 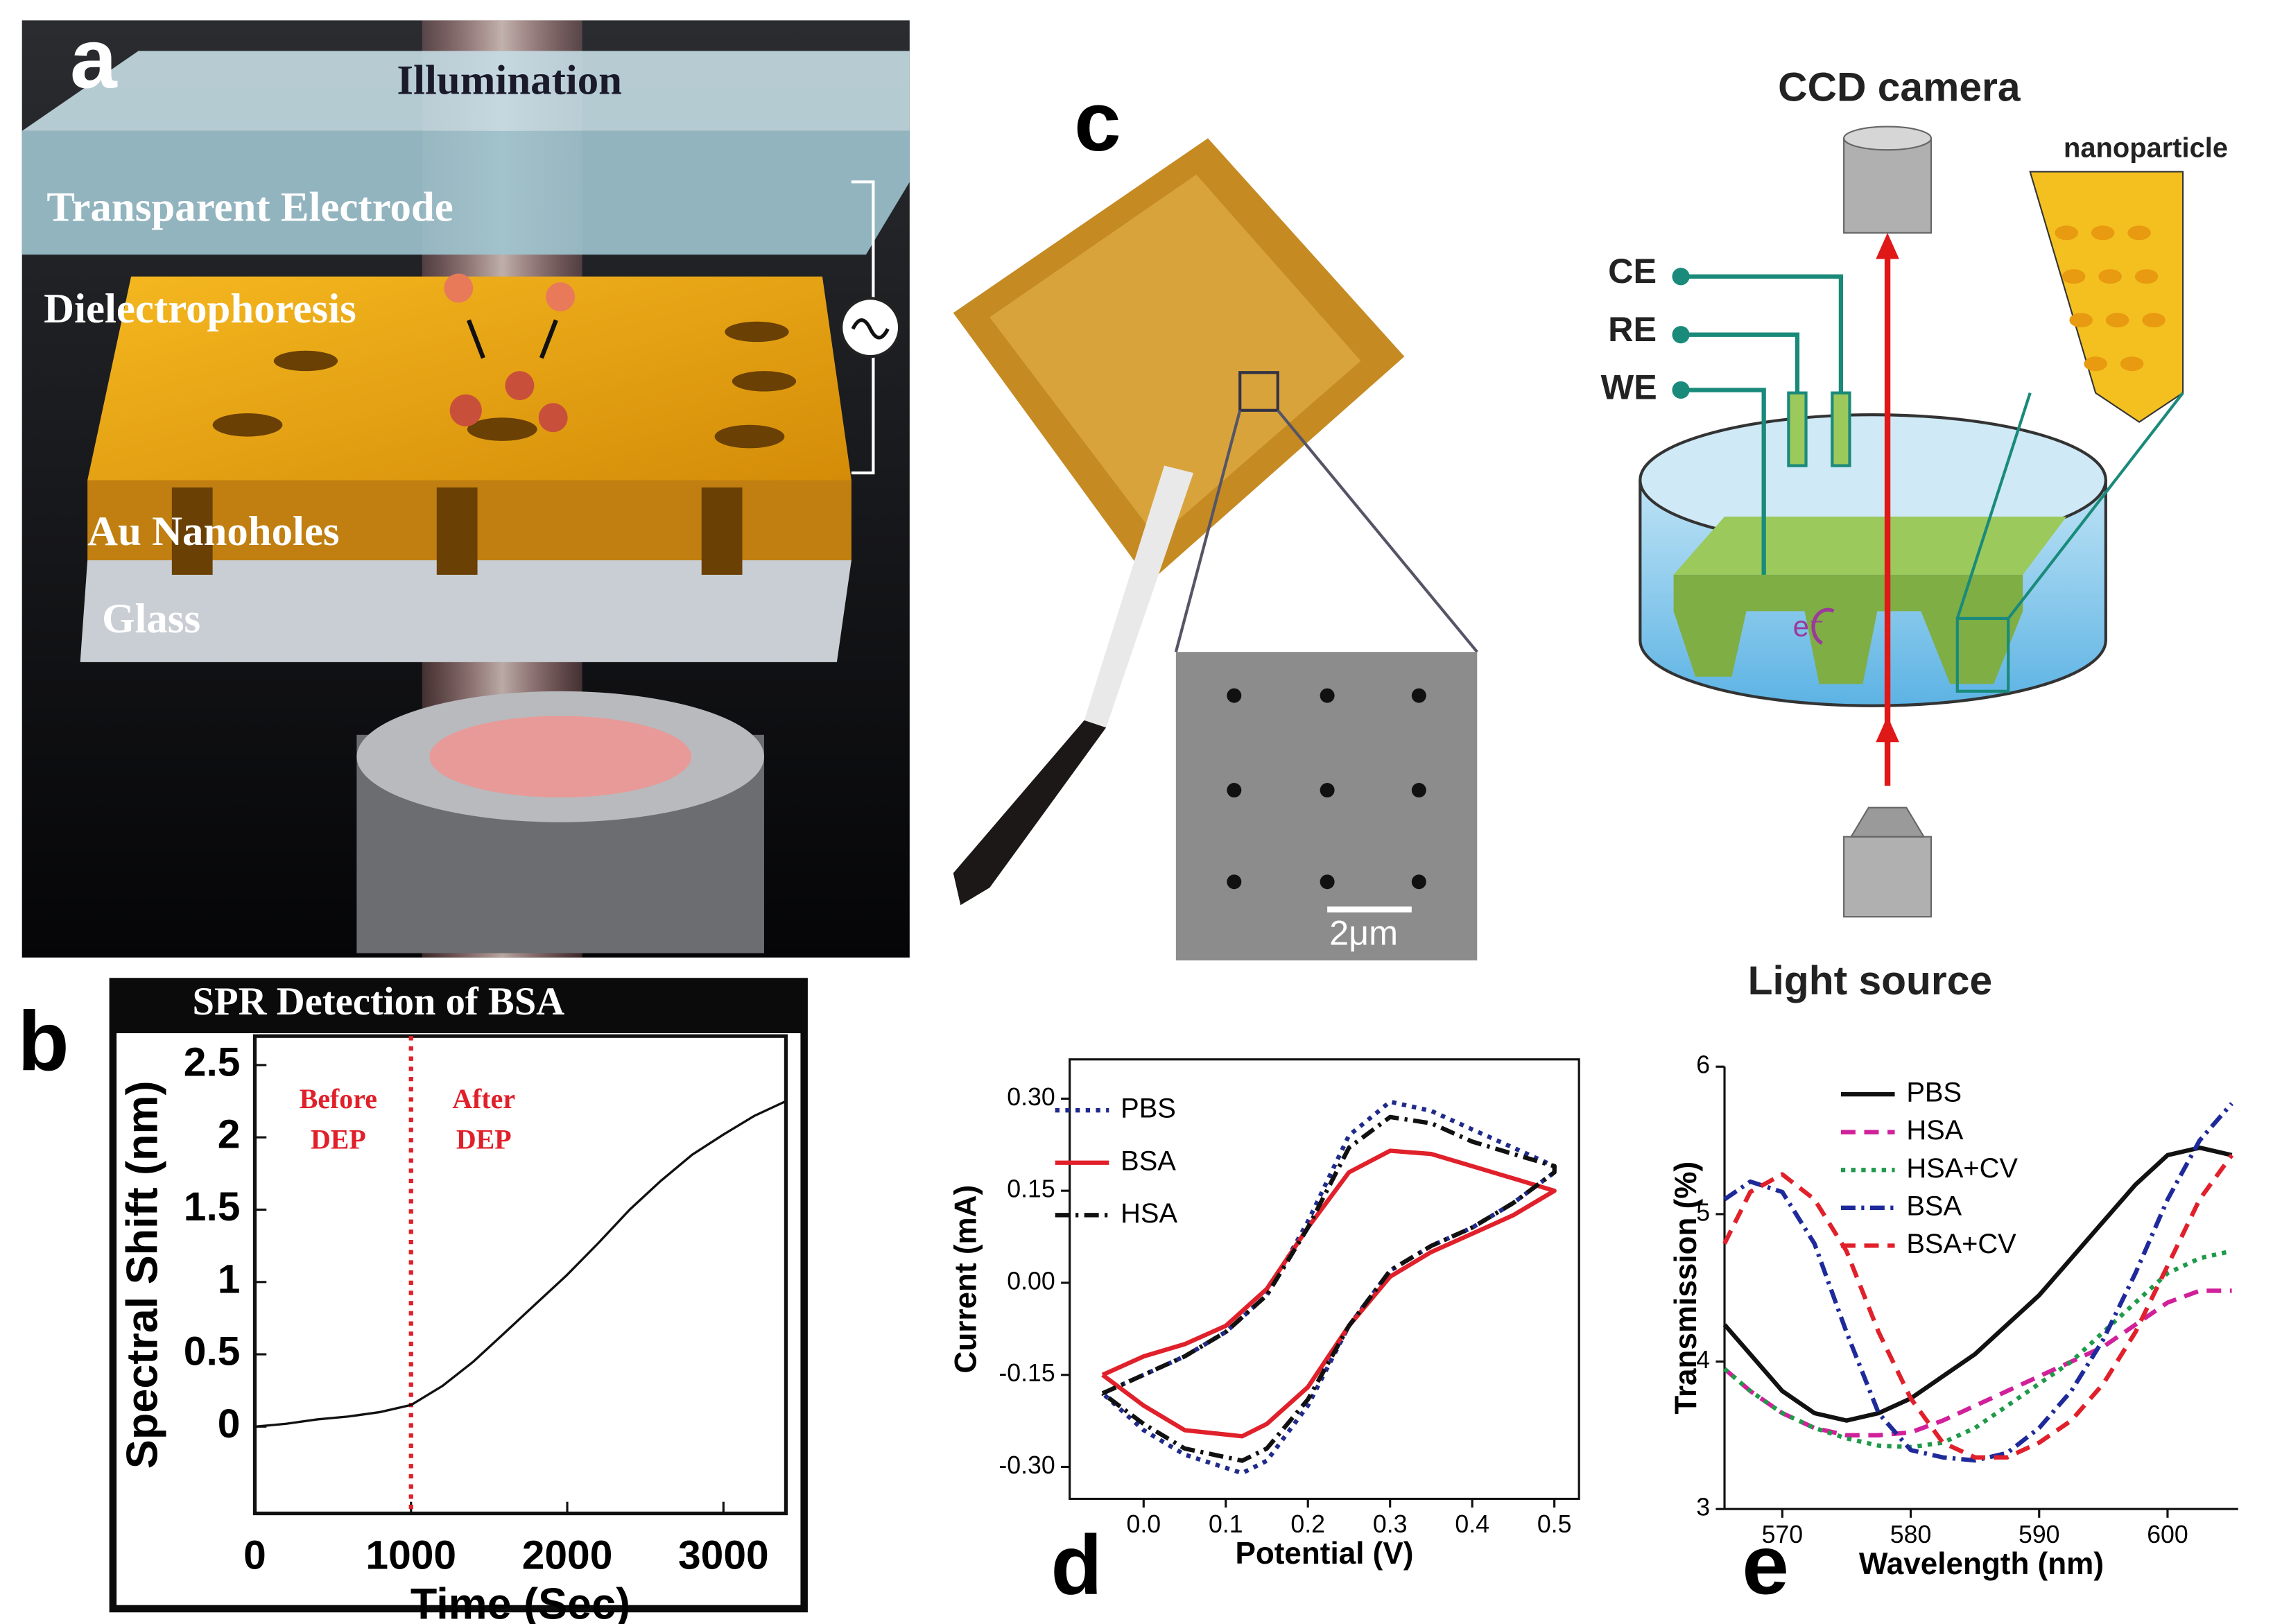 What do you see at coordinates (1226, 1524) in the screenshot?
I see `x-tick-label: 0.1` at bounding box center [1226, 1524].